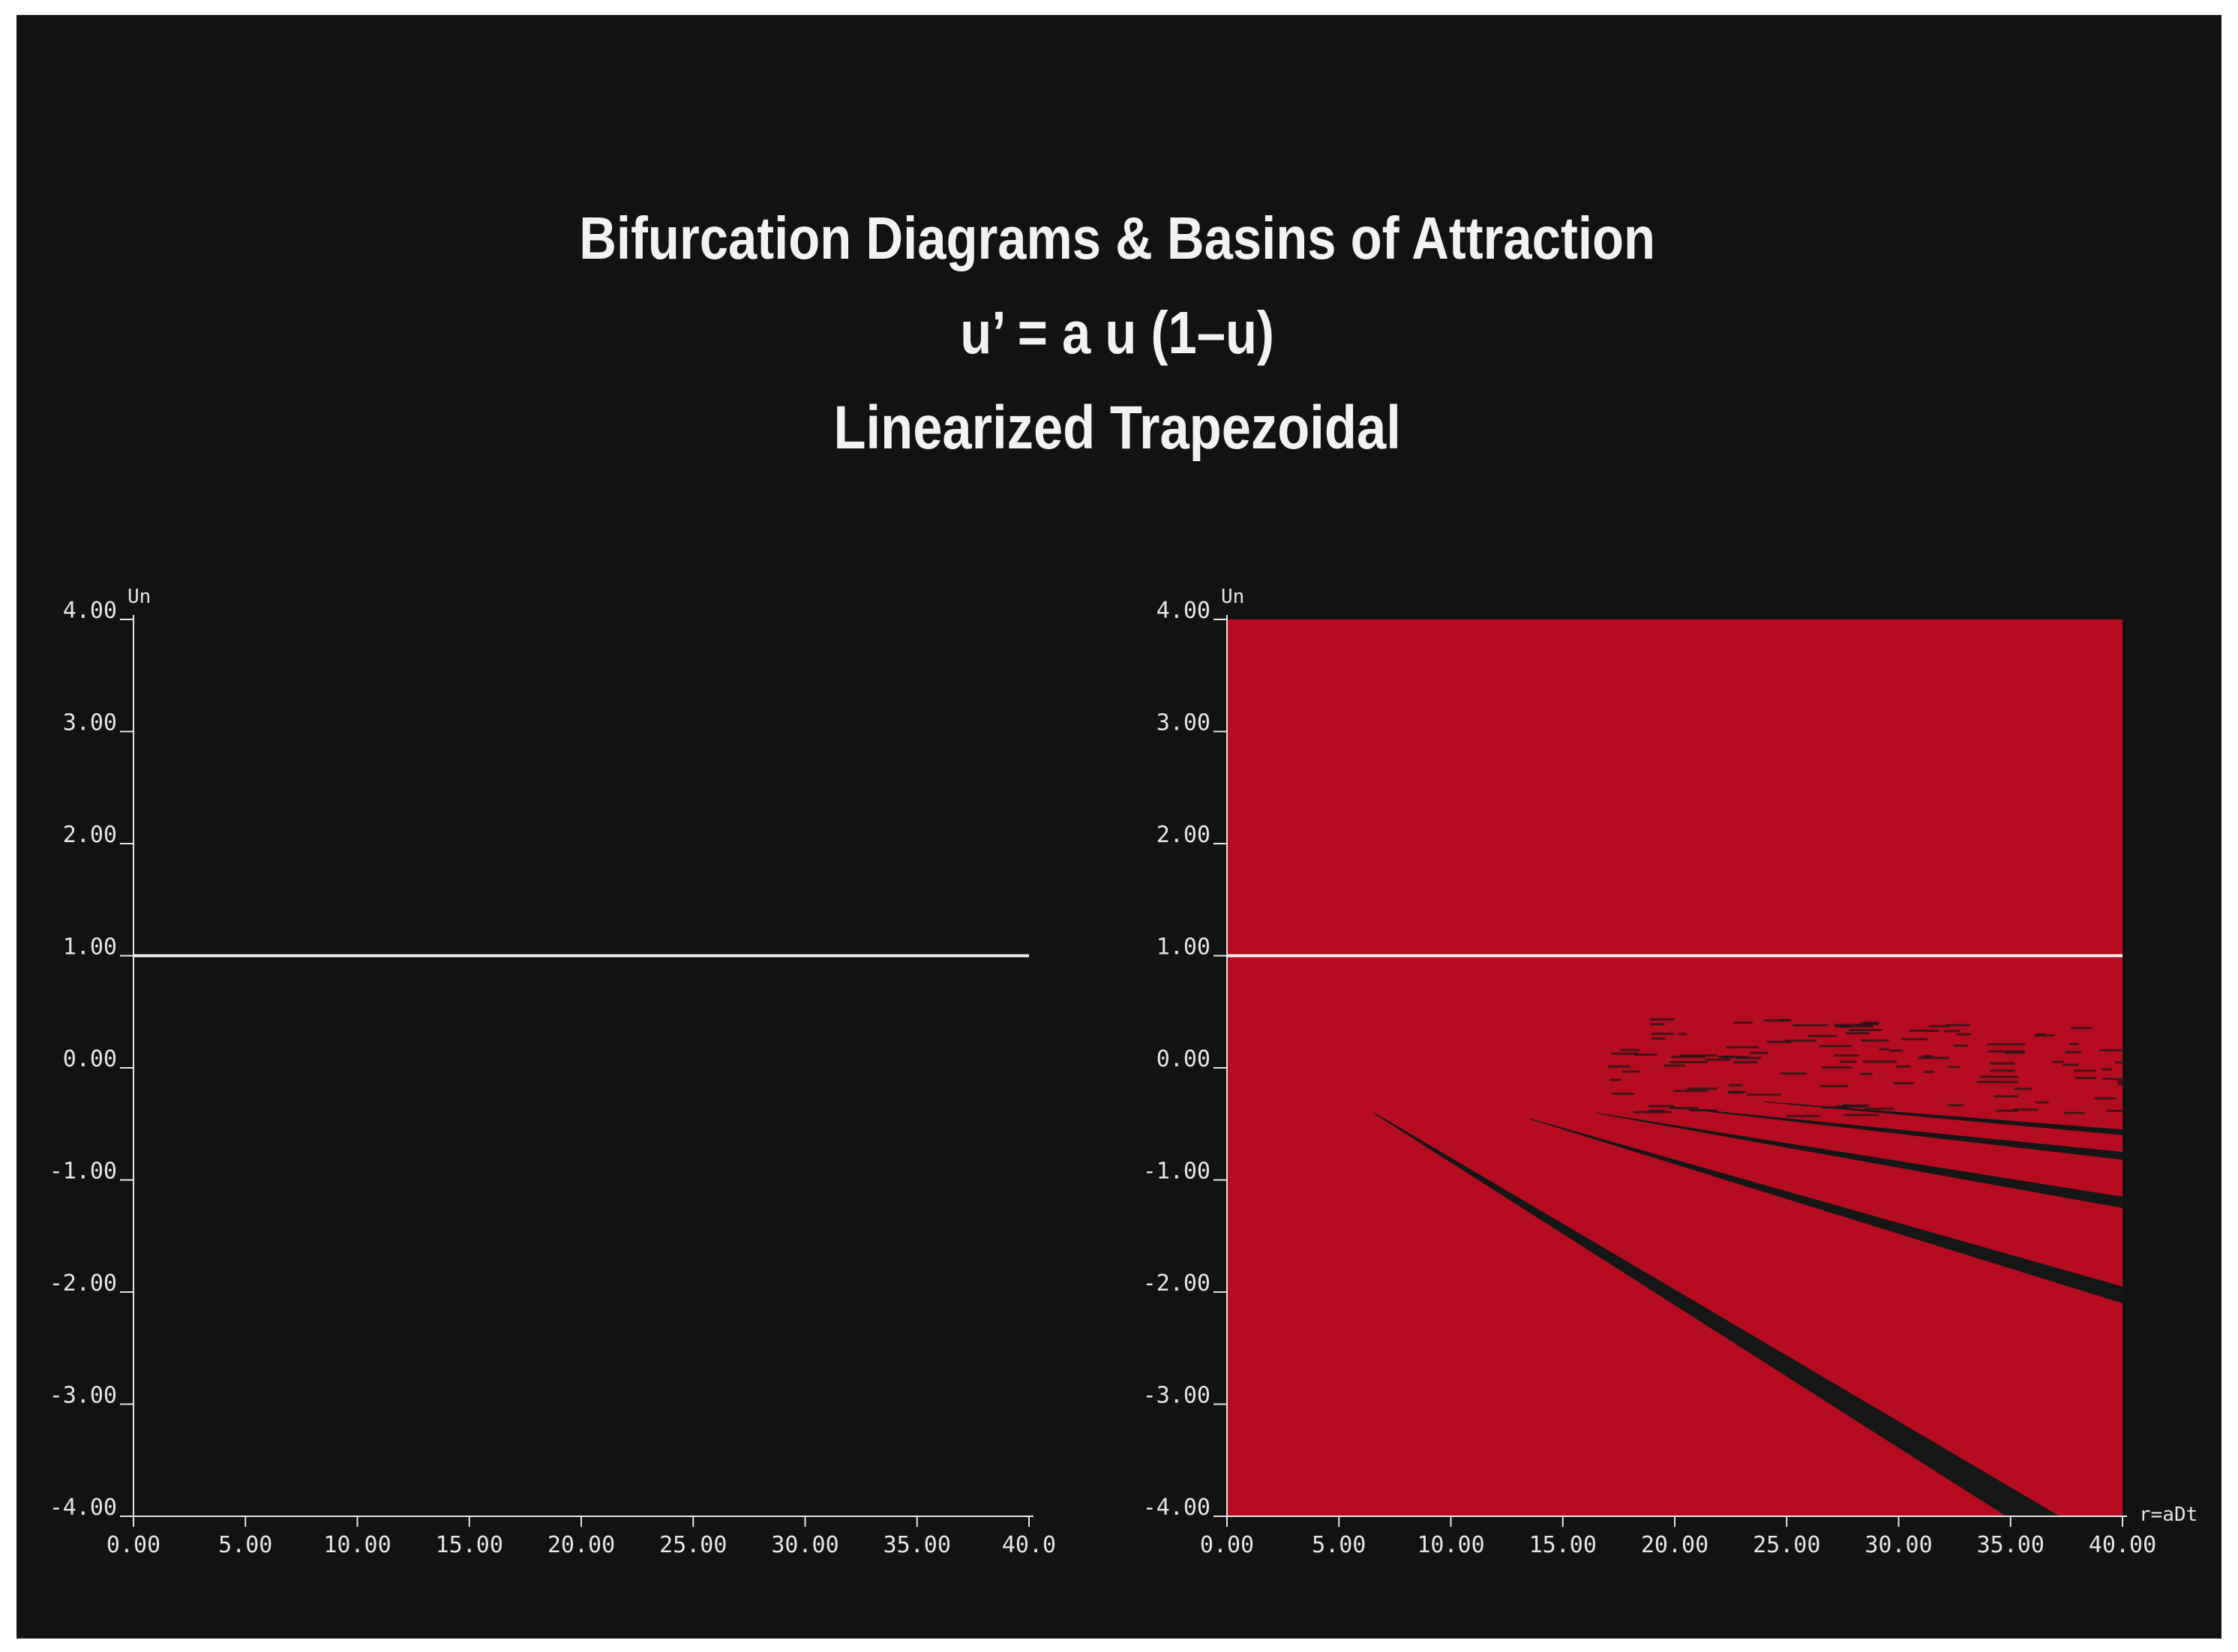 The width and height of the screenshot is (2238, 1652). I want to click on x-axis-label: r=aDt, so click(2168, 1515).